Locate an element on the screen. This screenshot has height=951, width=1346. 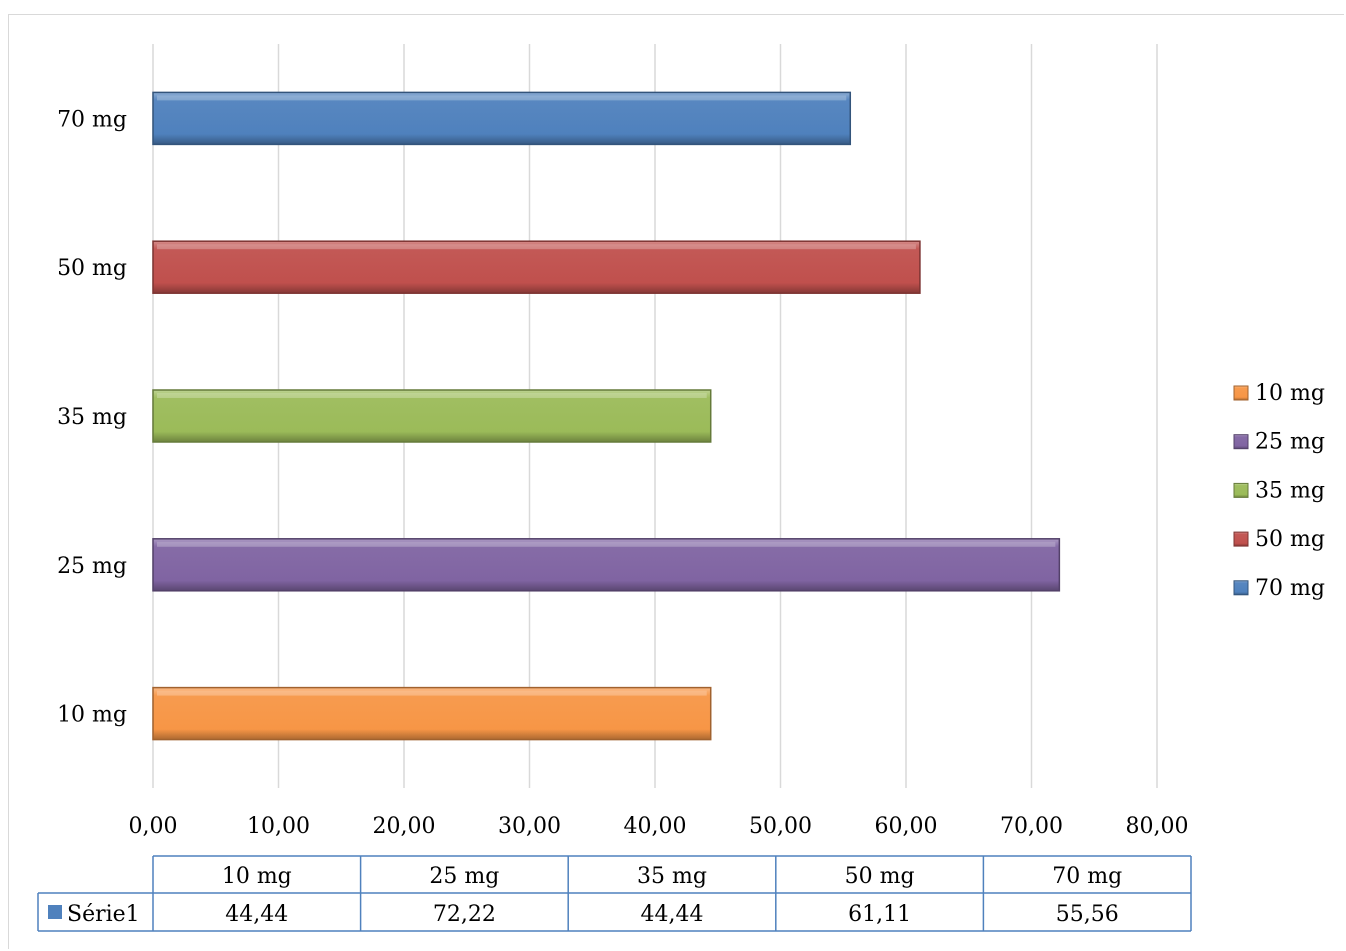
legend-label: 35 mg is located at coordinates (1290, 490).